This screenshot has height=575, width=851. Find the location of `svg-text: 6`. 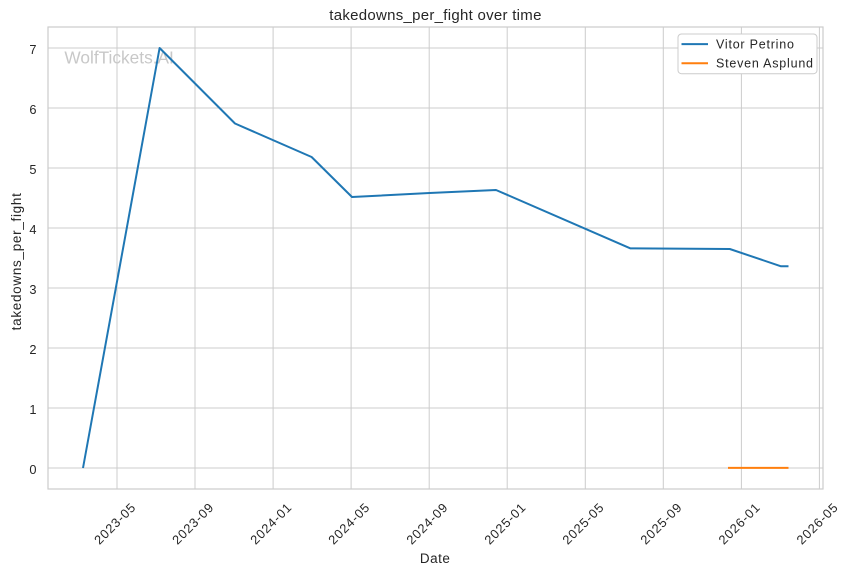

svg-text: 6 is located at coordinates (32, 109).